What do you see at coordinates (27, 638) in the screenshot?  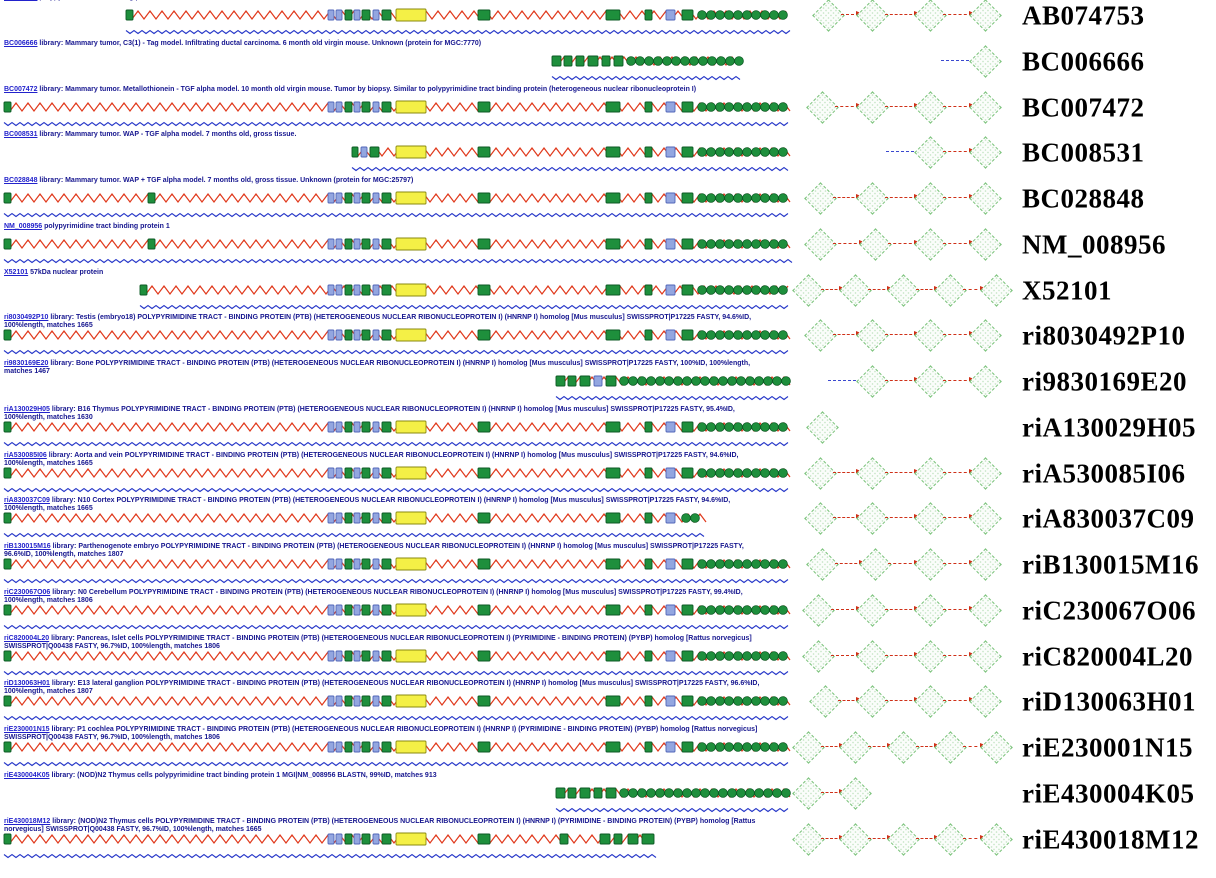 I see `accession-link: riC820004L20` at bounding box center [27, 638].